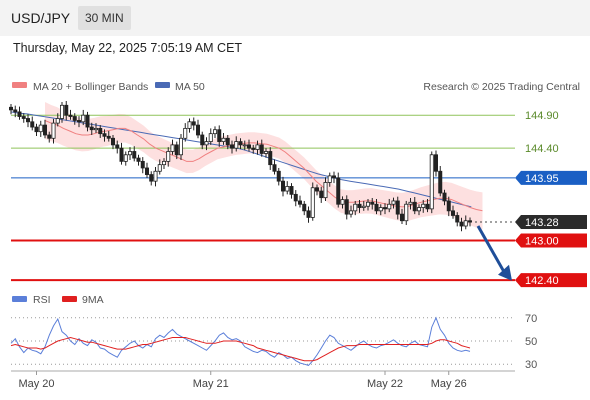 Image resolution: width=590 pixels, height=400 pixels. I want to click on research-credit: Research © 2025 Trading Central, so click(501, 87).